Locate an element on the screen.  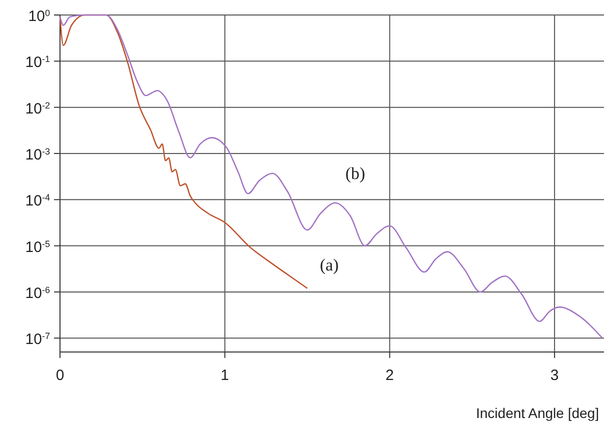
x-tick-label: 1 is located at coordinates (225, 375).